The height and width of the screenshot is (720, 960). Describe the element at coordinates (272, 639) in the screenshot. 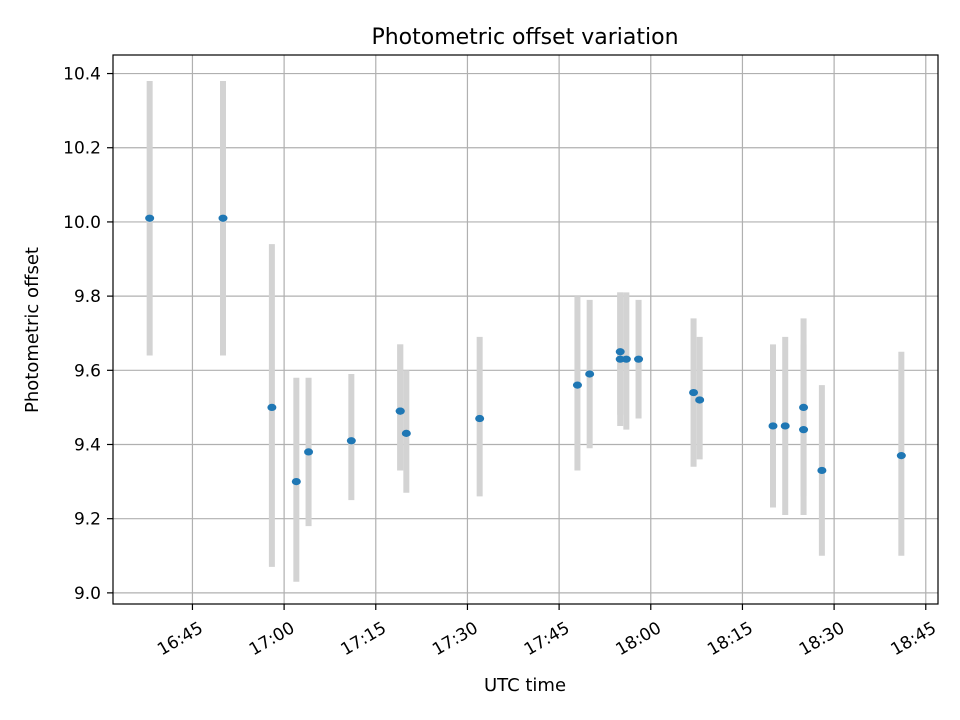

I see `x-tick-label: 17:00` at that location.